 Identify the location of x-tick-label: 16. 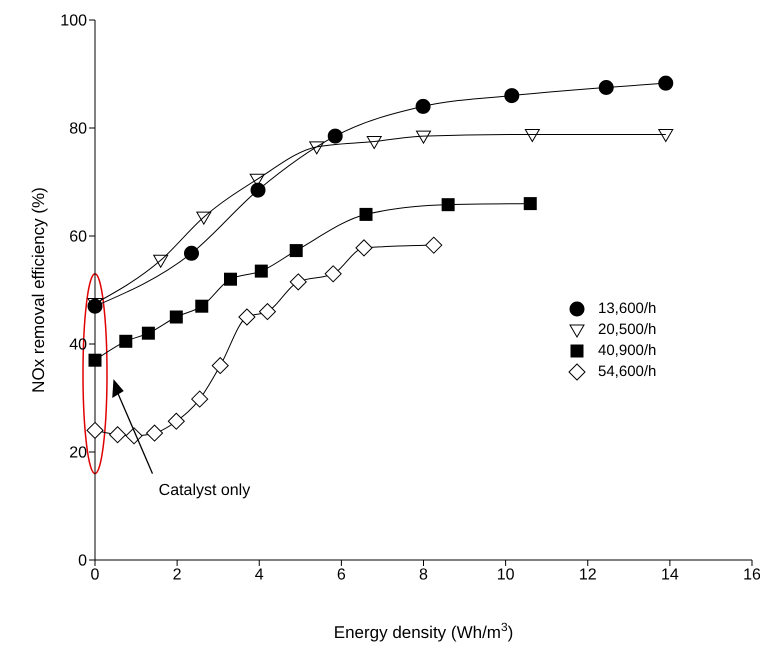
(752, 575).